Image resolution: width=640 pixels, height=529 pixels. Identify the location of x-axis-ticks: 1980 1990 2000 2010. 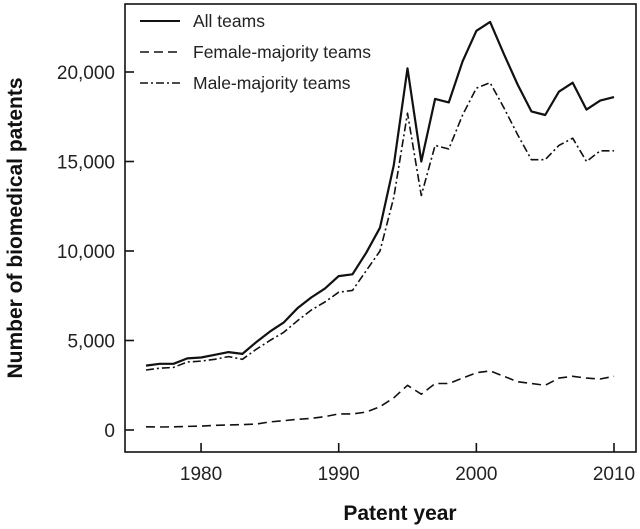
(407, 464).